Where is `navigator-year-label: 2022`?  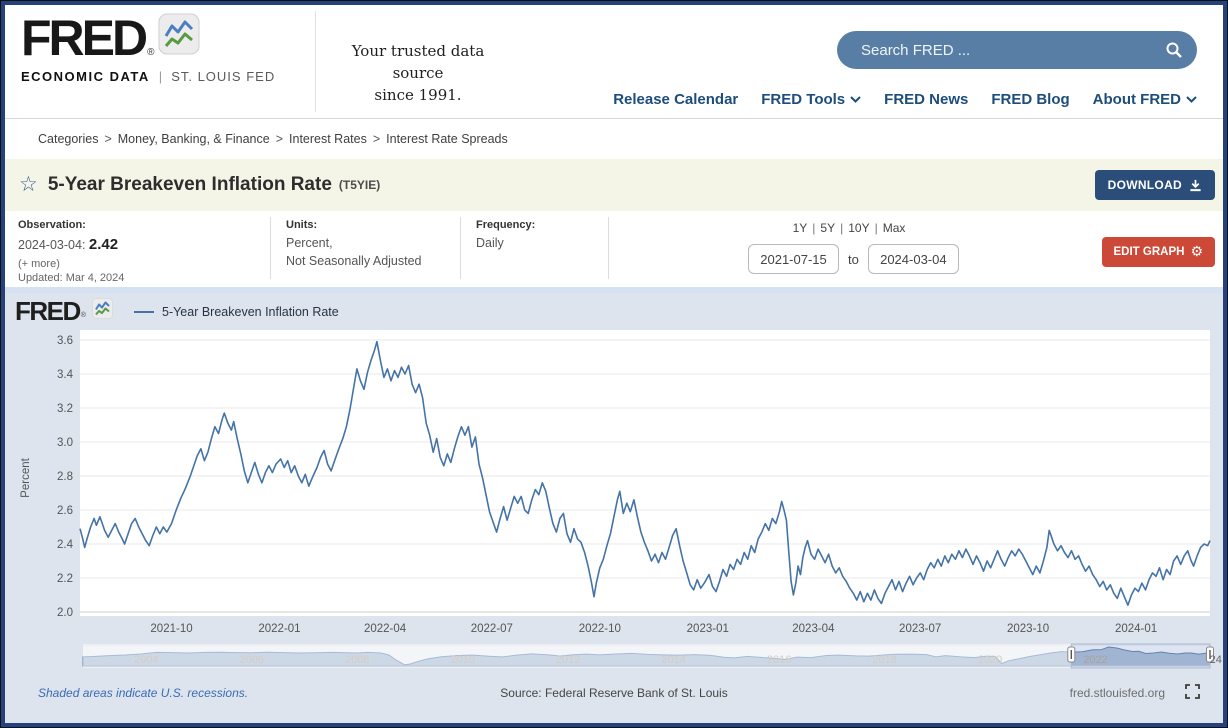 navigator-year-label: 2022 is located at coordinates (1095, 660).